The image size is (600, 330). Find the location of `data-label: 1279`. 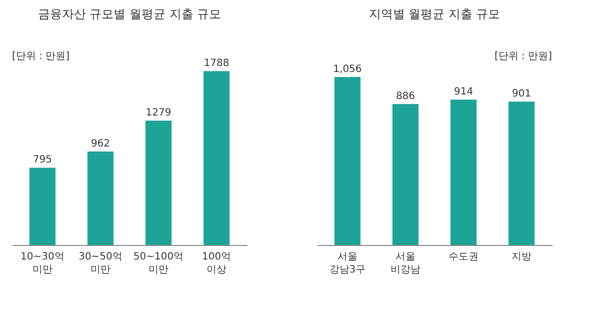

data-label: 1279 is located at coordinates (159, 113).